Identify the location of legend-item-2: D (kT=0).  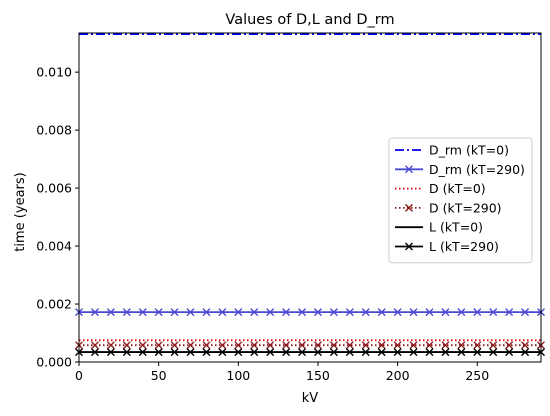
(440, 188).